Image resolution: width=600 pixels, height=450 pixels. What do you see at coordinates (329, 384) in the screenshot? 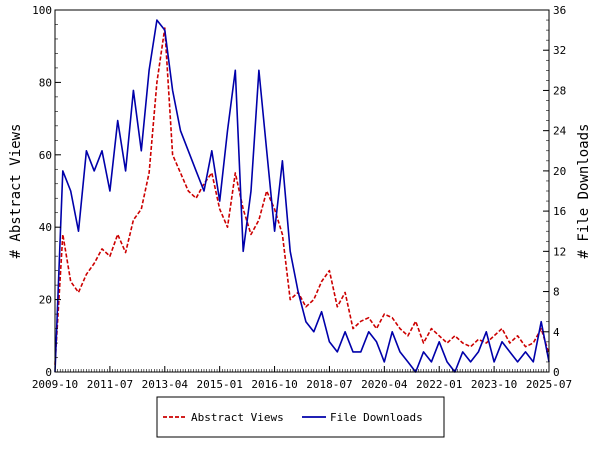
I see `x-tick-label: 2018-07` at bounding box center [329, 384].